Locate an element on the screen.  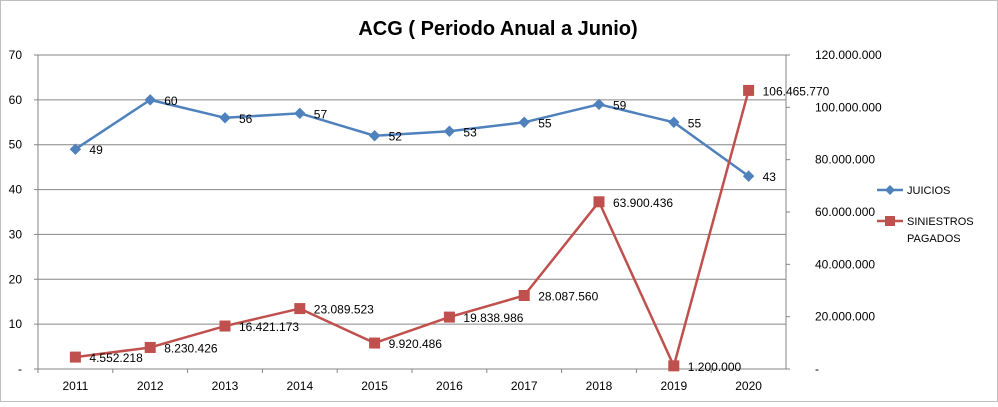
x-tick-label: 2019 is located at coordinates (673, 386).